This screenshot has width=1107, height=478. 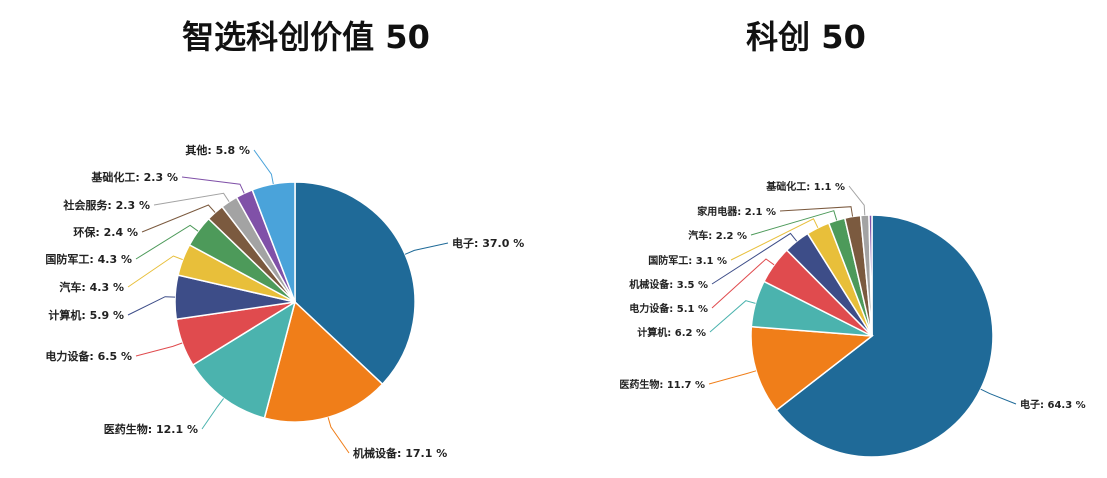 I want to click on chart1-label-10: 其他: 5.8 %, so click(x=217, y=150).